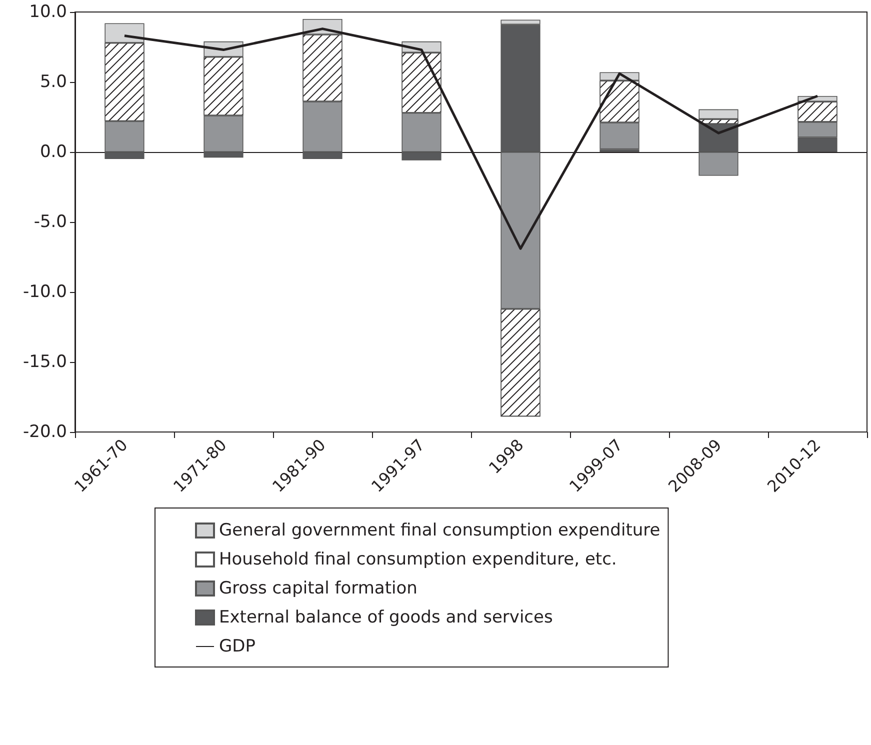 Image resolution: width=871 pixels, height=745 pixels. Describe the element at coordinates (48, 12) in the screenshot. I see `y-tick-label: 10.0` at that location.